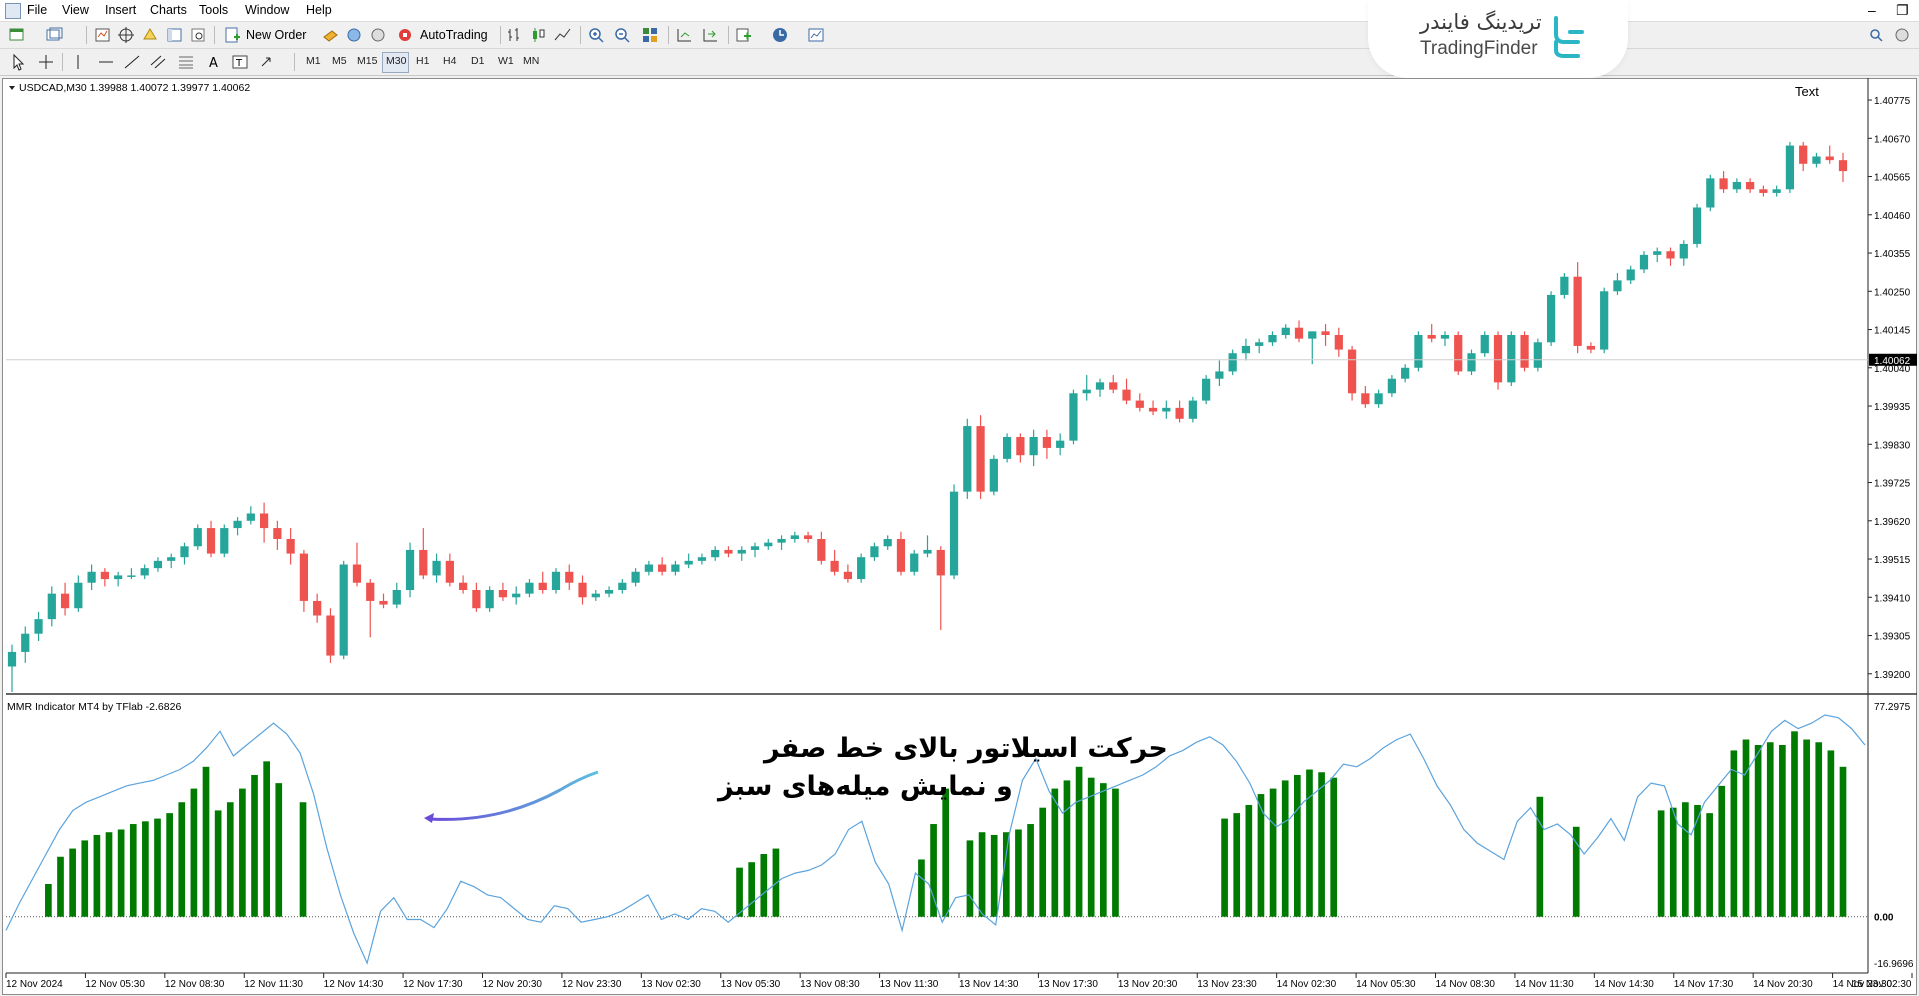  Describe the element at coordinates (596, 34) in the screenshot. I see `zoom-in-icon` at that location.